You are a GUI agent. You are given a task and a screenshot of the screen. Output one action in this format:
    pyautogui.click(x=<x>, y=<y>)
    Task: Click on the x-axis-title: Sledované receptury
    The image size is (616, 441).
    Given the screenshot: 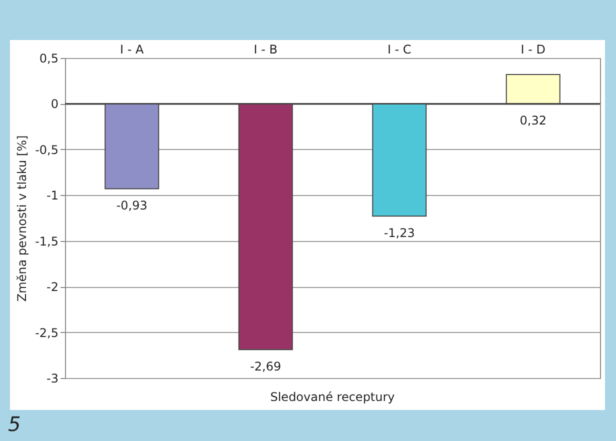 What is the action you would take?
    pyautogui.click(x=332, y=397)
    